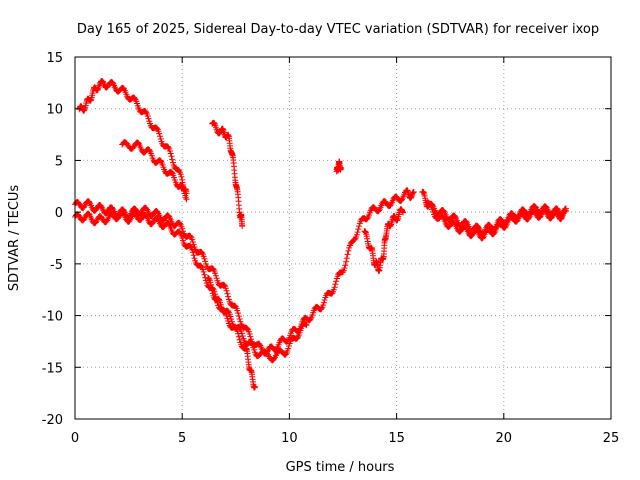 Image resolution: width=640 pixels, height=480 pixels. I want to click on y-tick-label: -15, so click(52, 368).